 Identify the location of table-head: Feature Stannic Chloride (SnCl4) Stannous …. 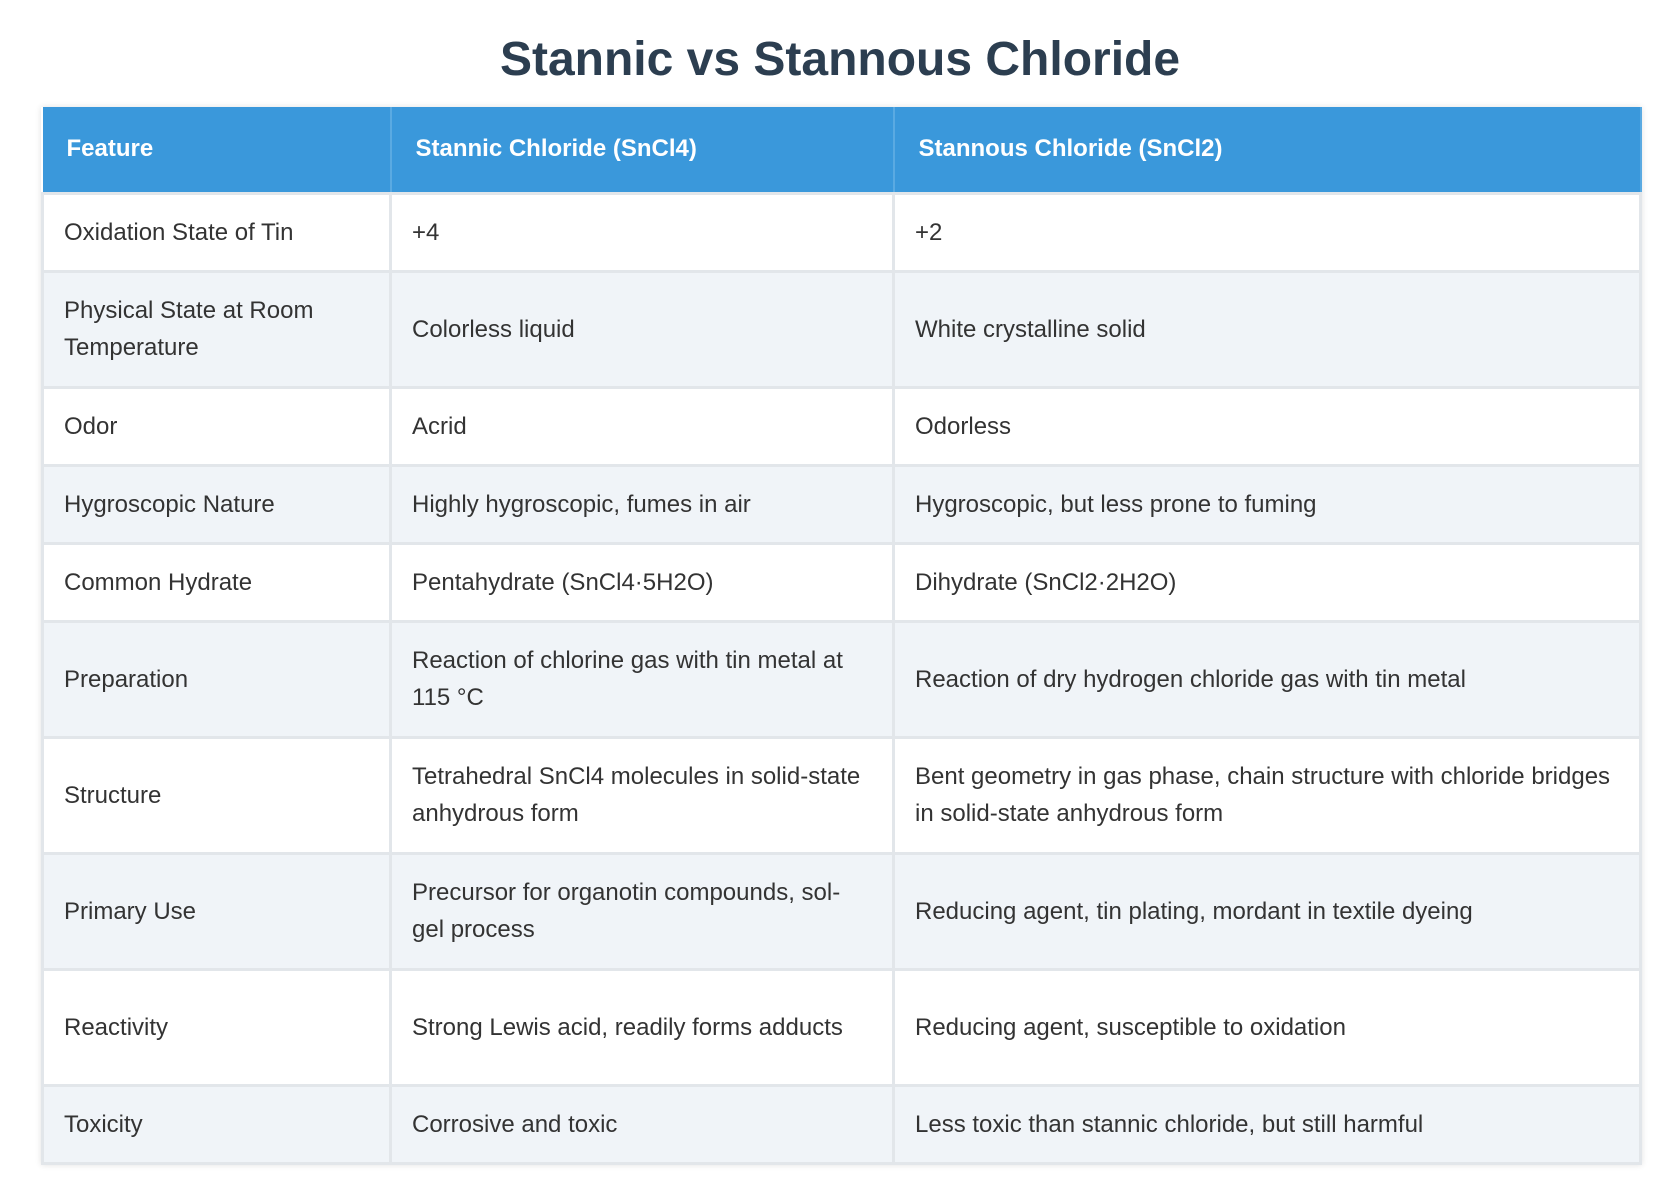
(842, 150).